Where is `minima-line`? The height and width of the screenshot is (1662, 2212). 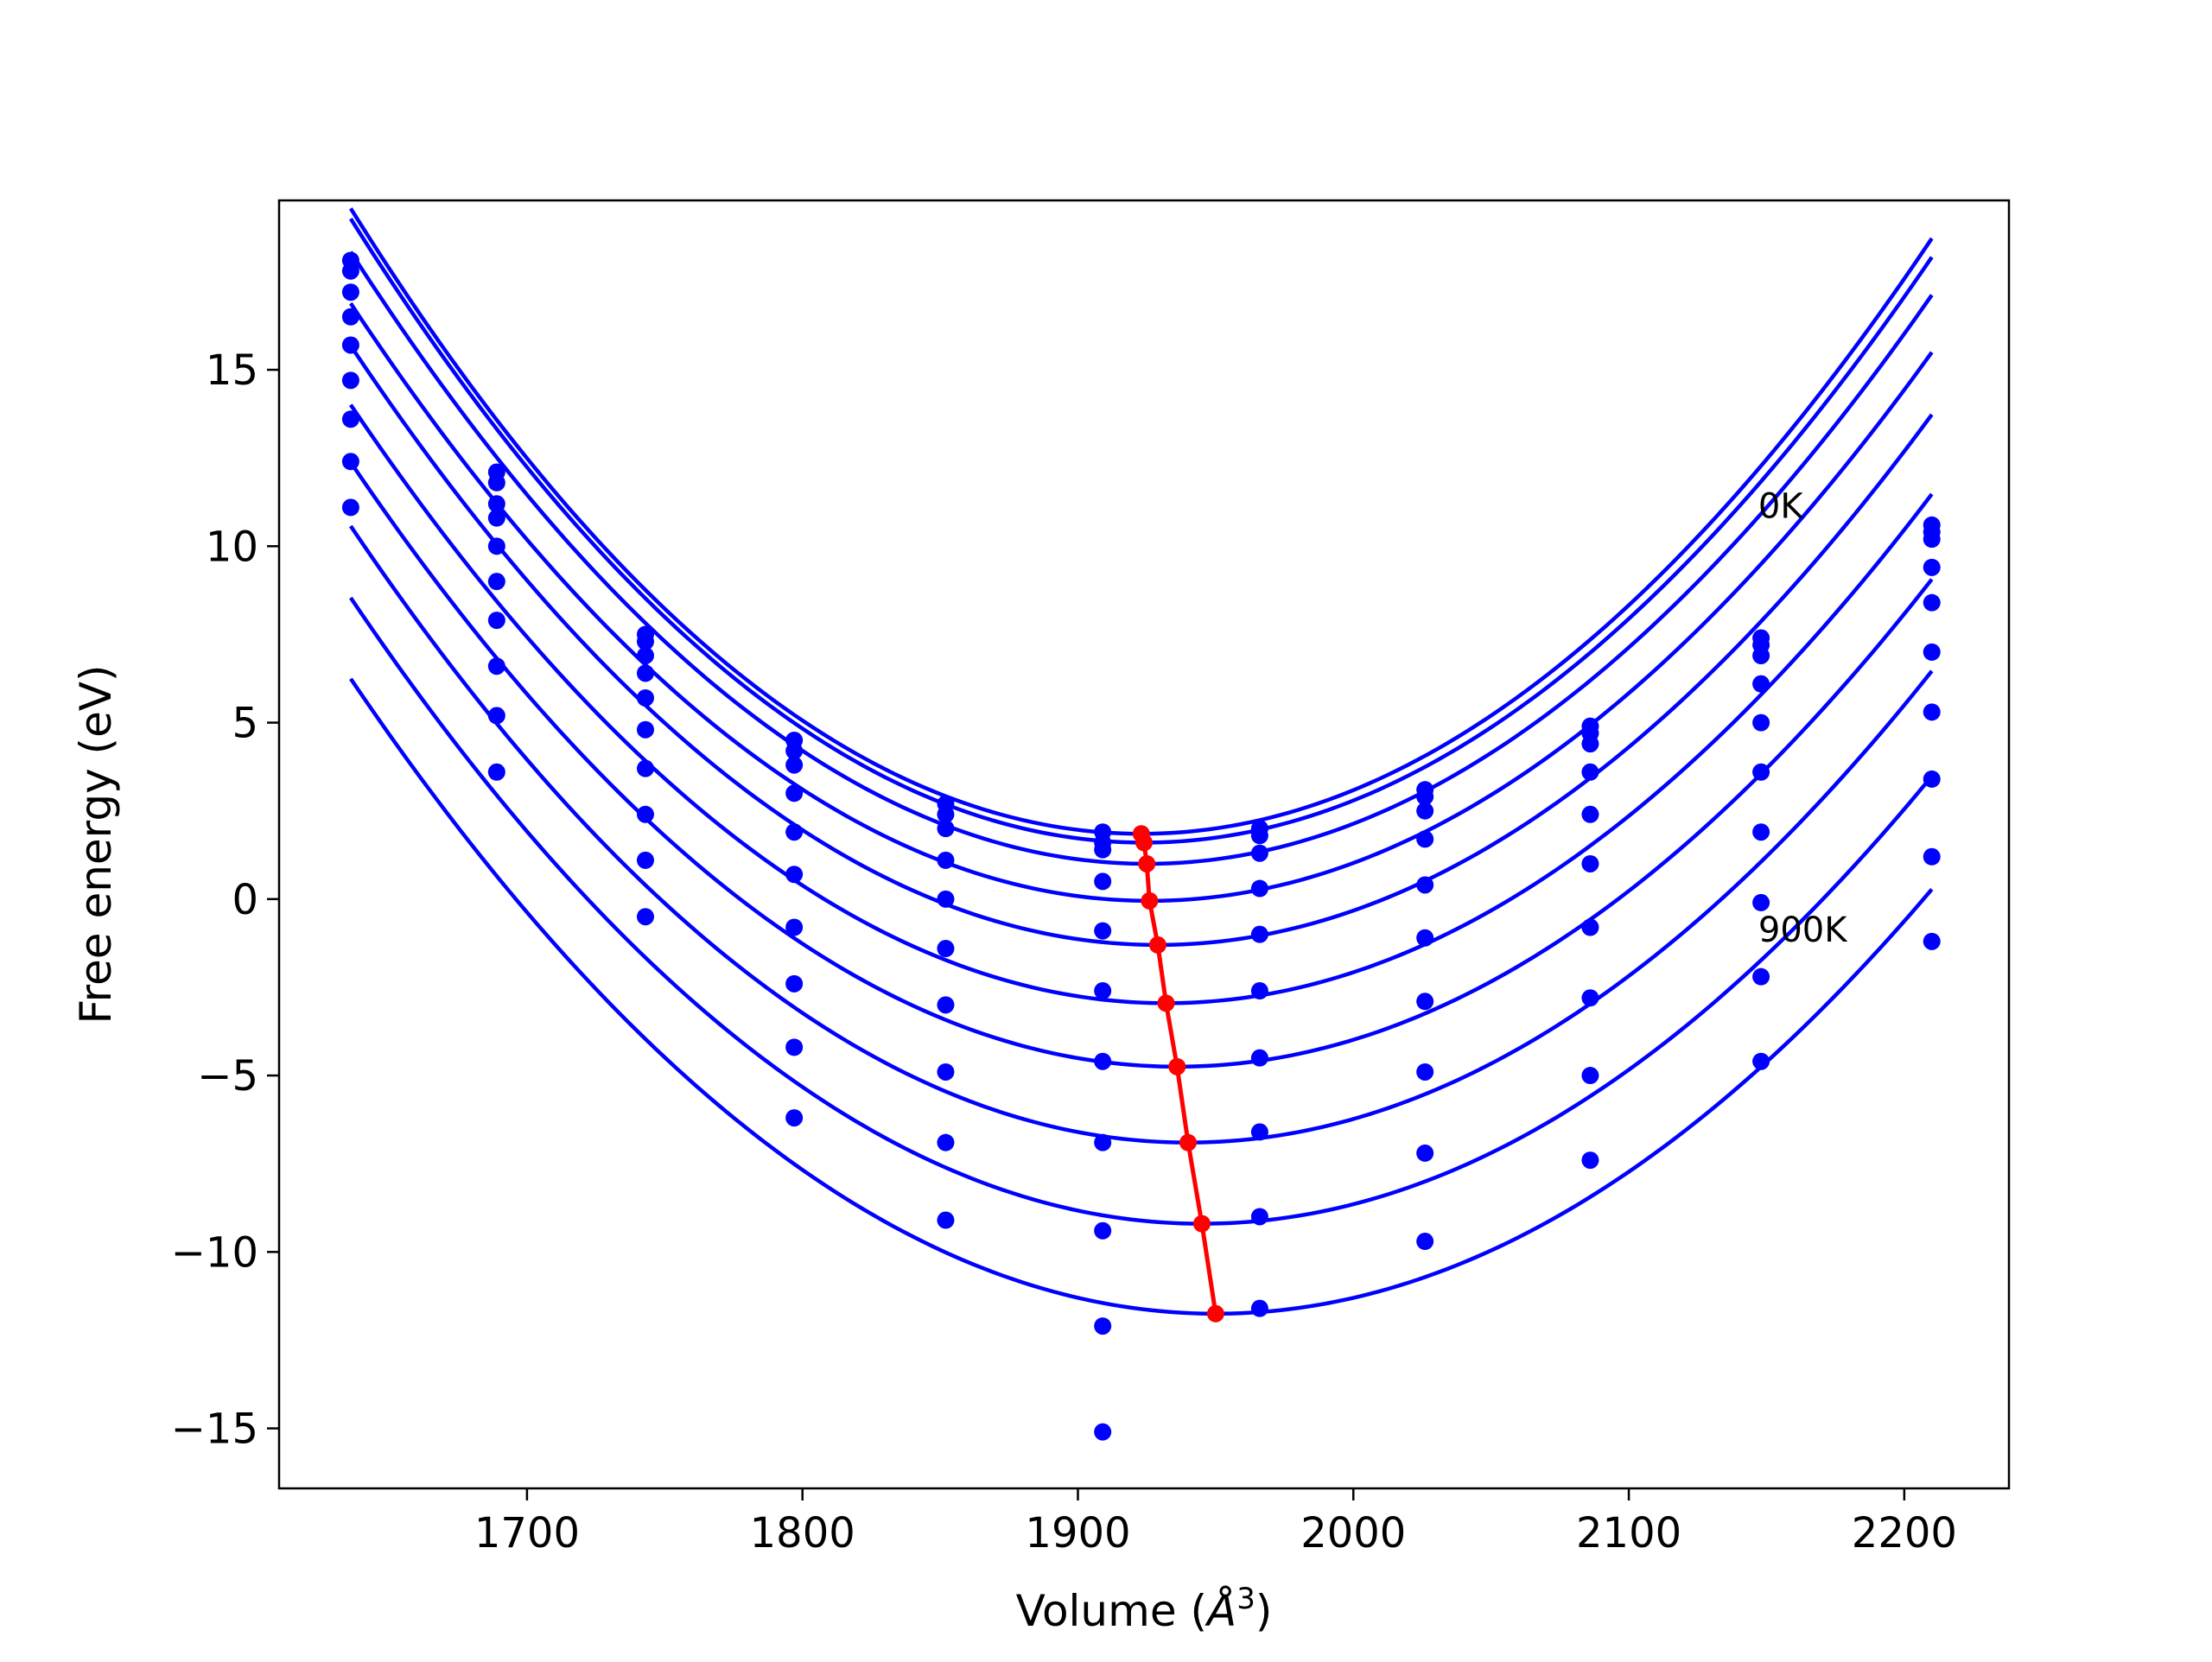
minima-line is located at coordinates (1178, 1074).